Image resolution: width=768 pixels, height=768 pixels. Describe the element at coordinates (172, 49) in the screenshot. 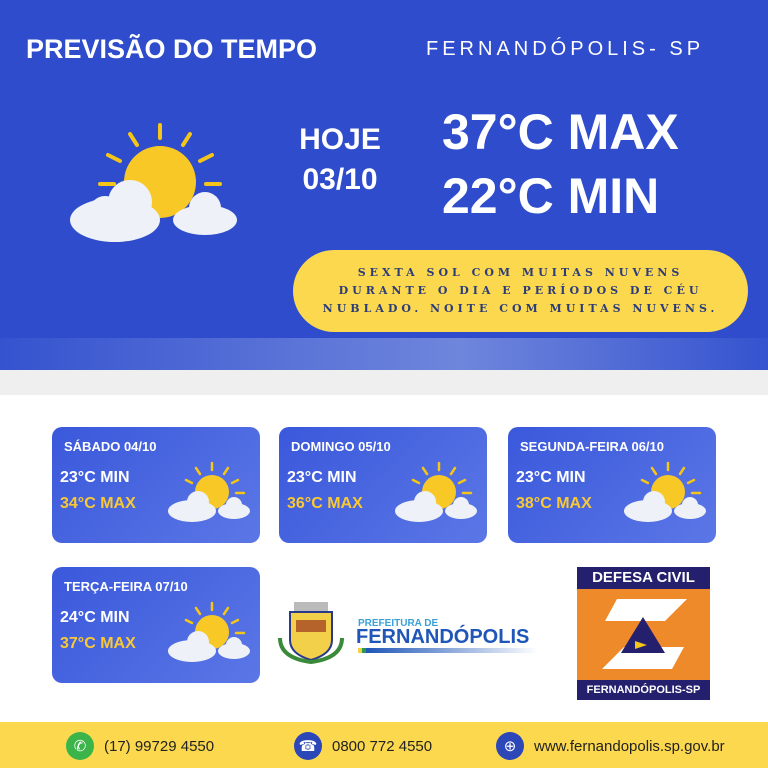

I see `page-title: PREVISÃO DO TEMPO` at that location.